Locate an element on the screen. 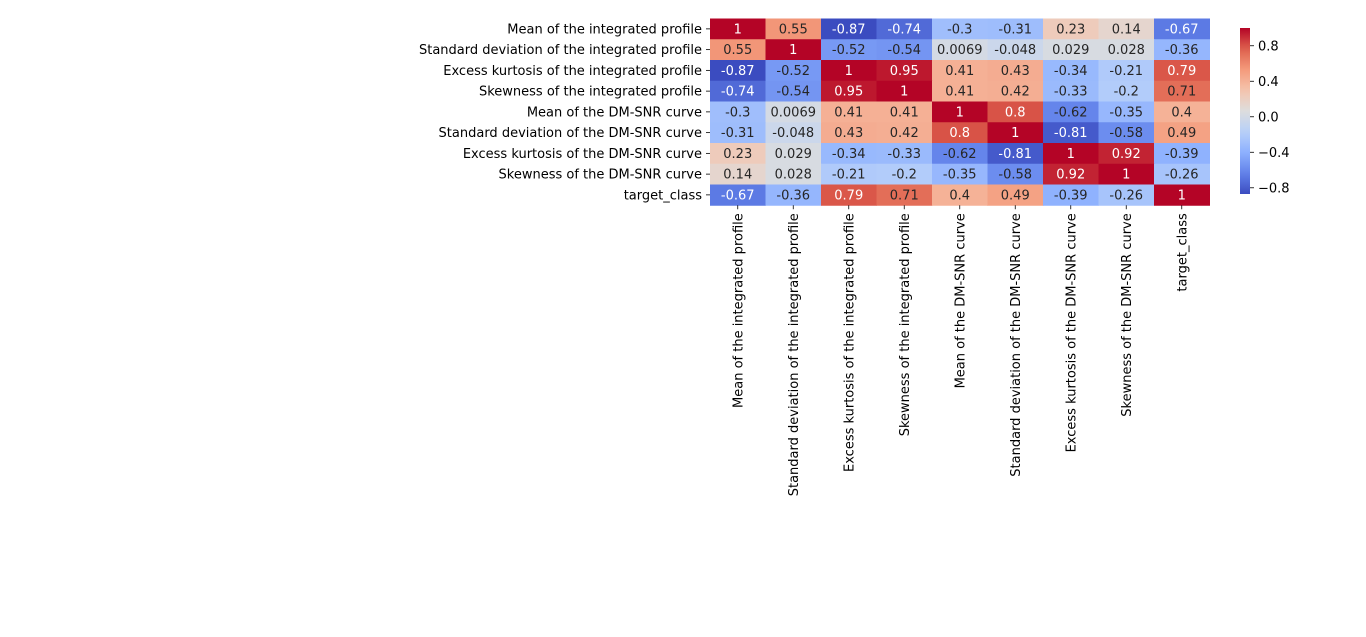 The height and width of the screenshot is (637, 1366). cell-value-label: 0.23 is located at coordinates (1070, 29).